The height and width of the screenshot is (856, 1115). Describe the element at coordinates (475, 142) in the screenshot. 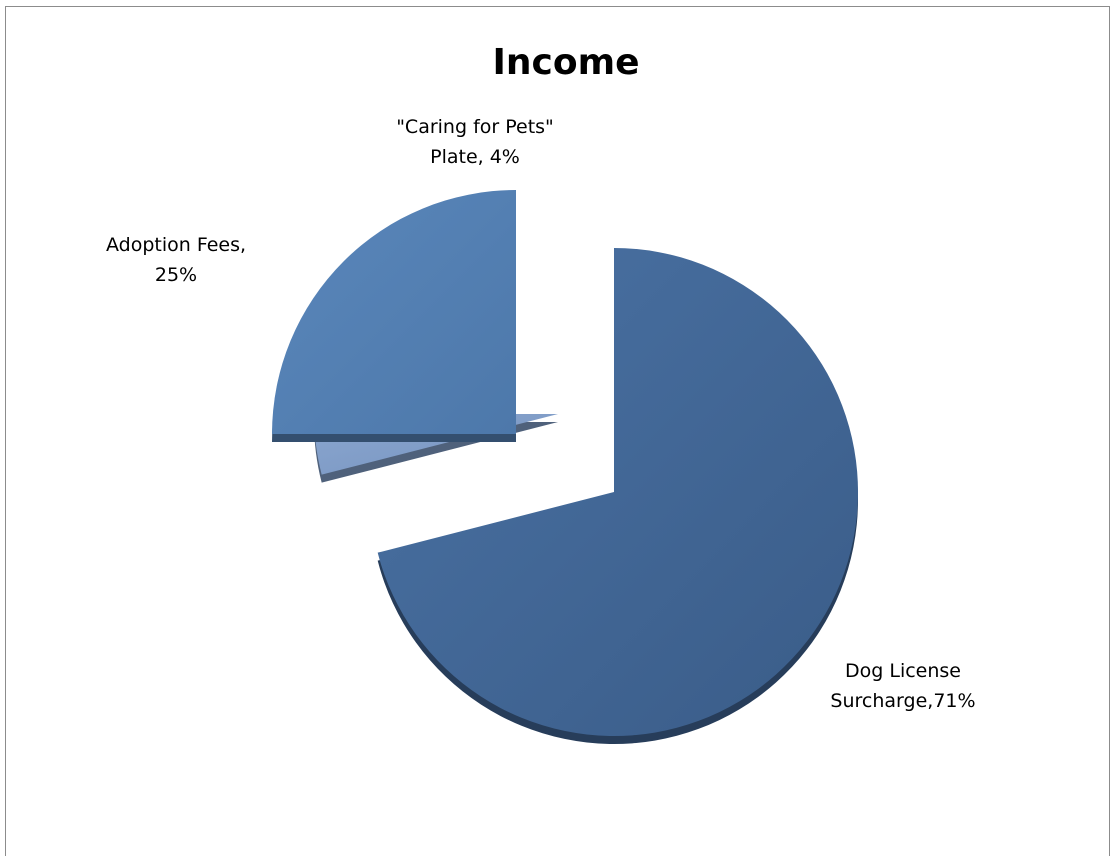

I see `pie-slice-label-2: "Caring for Pets" Plate, 4%` at that location.